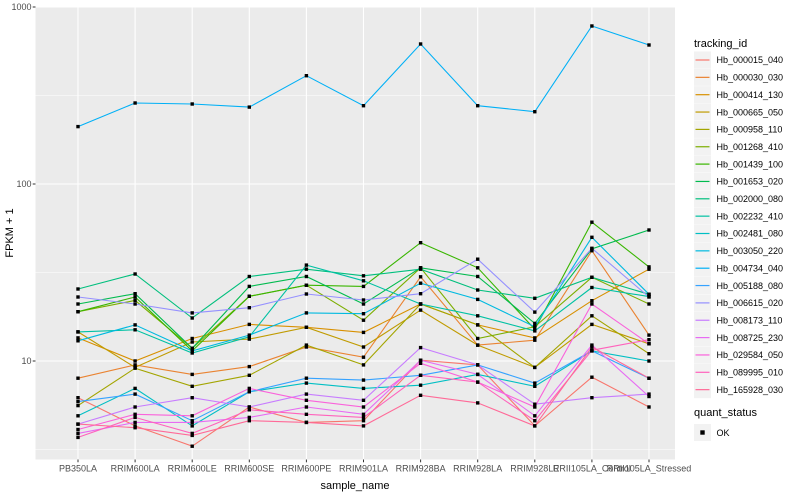  What do you see at coordinates (421, 469) in the screenshot?
I see `x-tick-label: RRIM928BA` at bounding box center [421, 469].